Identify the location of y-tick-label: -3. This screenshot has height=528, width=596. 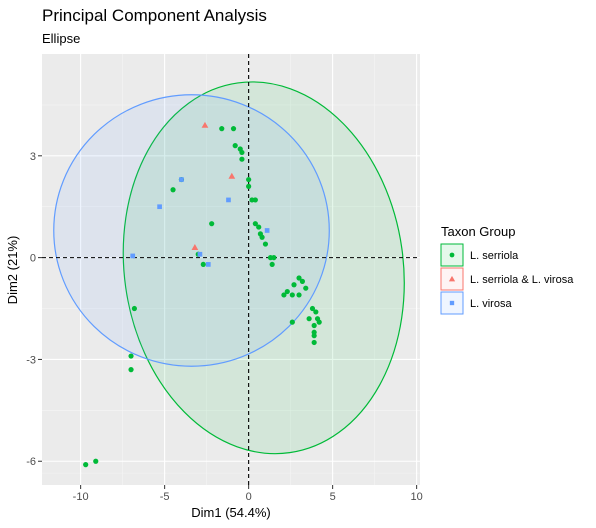
(31, 360).